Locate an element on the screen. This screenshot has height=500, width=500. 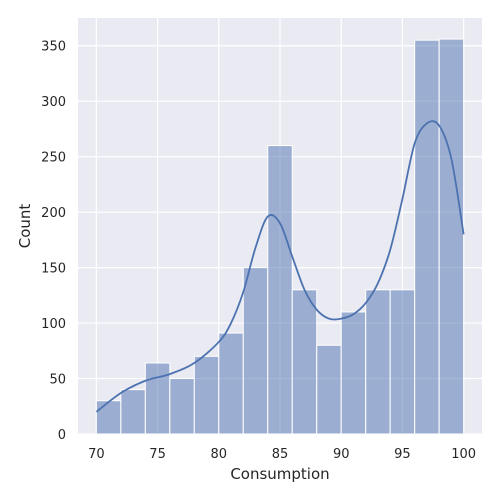
x-axis-label: Consumption is located at coordinates (279, 474).